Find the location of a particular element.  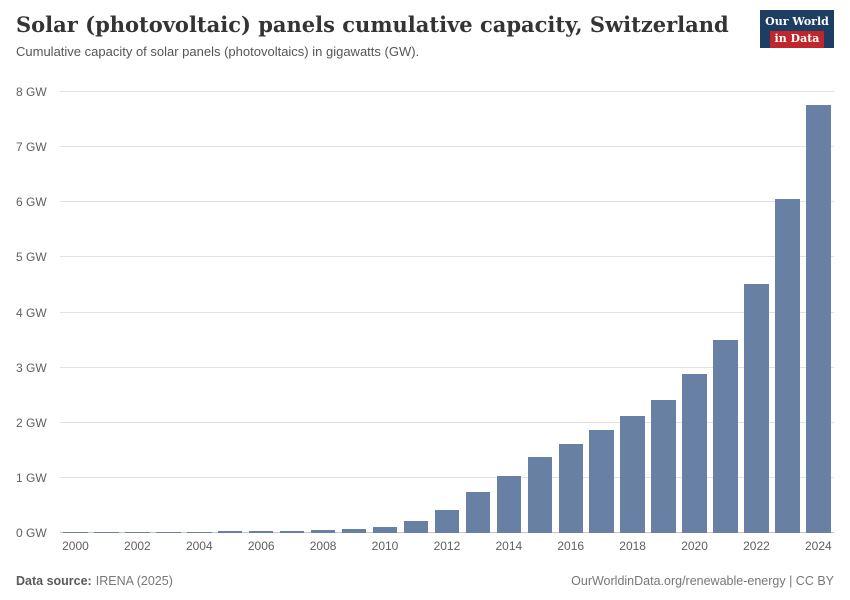

bar-2023 is located at coordinates (787, 365).